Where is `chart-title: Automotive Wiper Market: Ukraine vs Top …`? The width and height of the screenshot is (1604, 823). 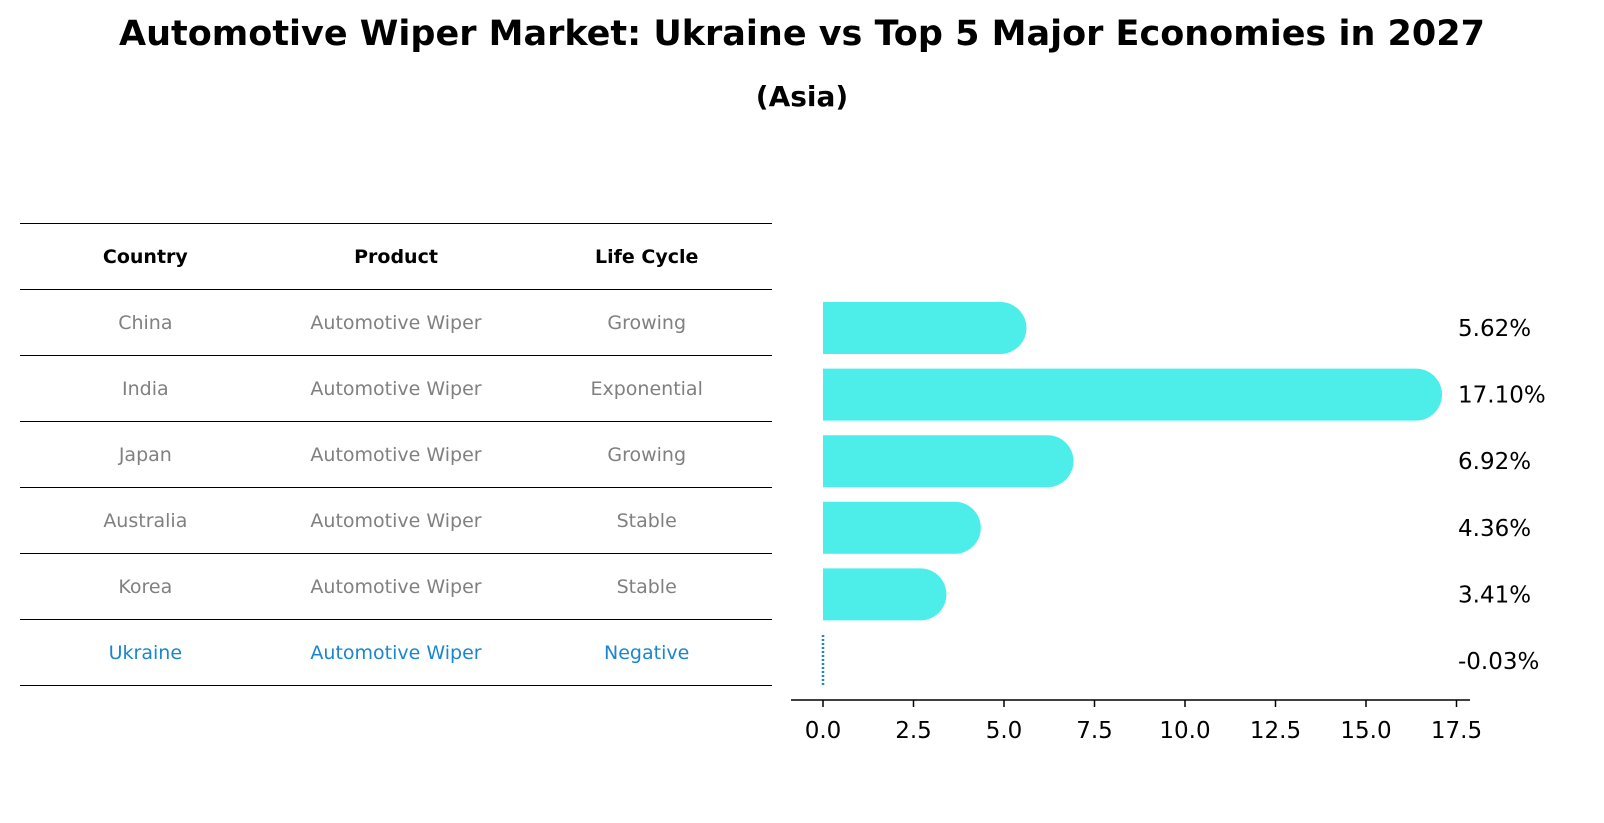 chart-title: Automotive Wiper Market: Ukraine vs Top … is located at coordinates (802, 34).